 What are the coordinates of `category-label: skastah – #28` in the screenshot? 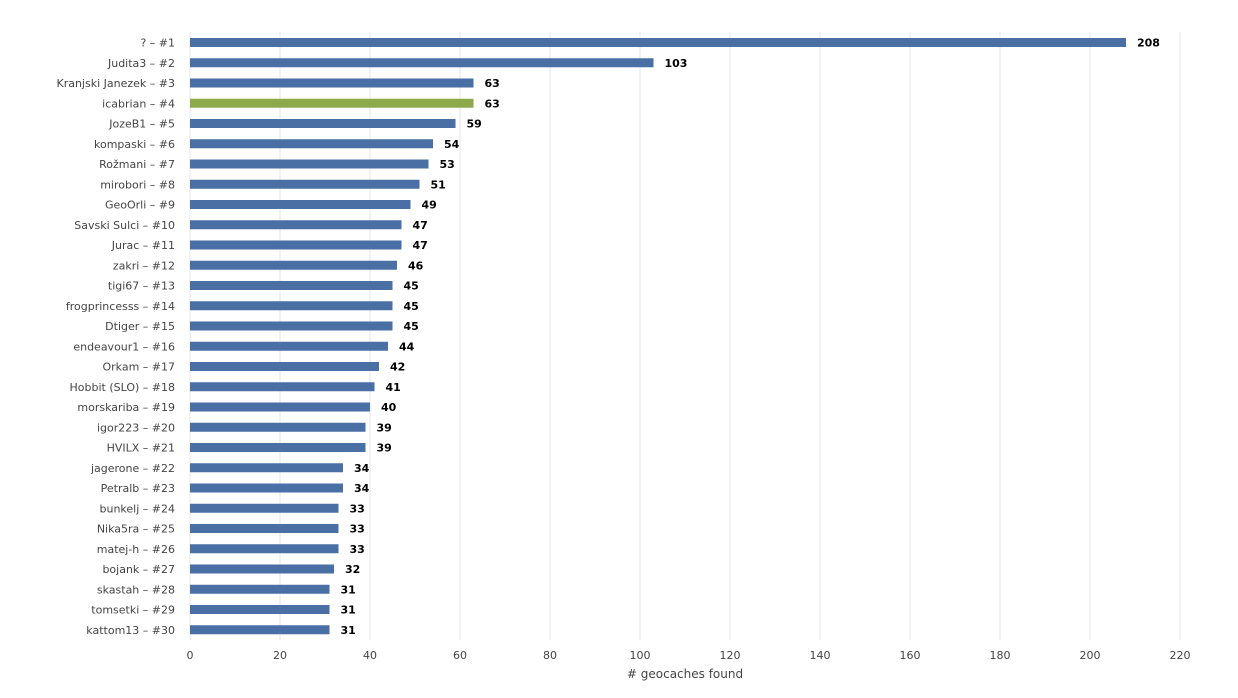 It's located at (136, 589).